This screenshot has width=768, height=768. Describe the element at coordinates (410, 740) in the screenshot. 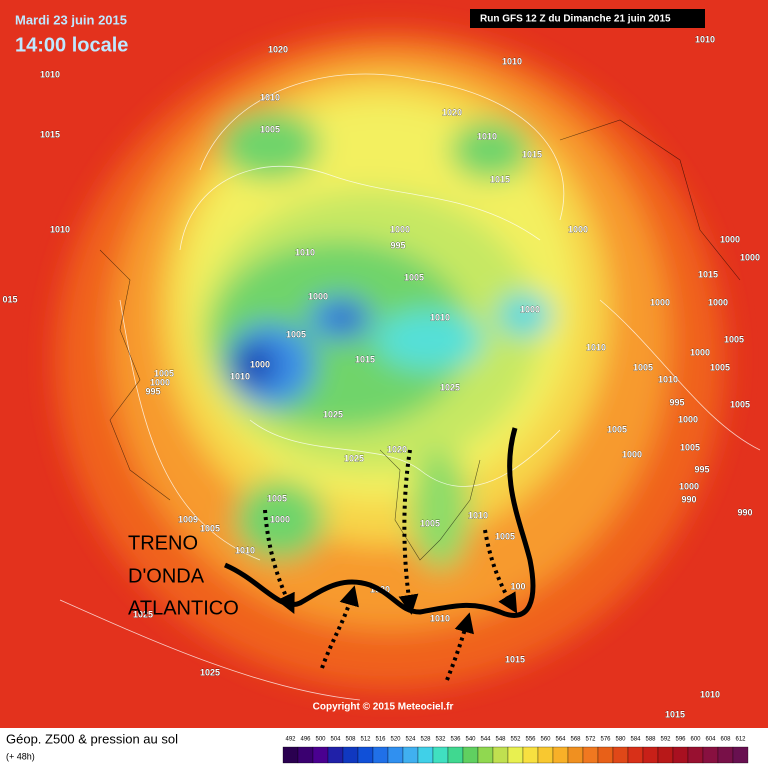

I see `scale-label: 524` at that location.